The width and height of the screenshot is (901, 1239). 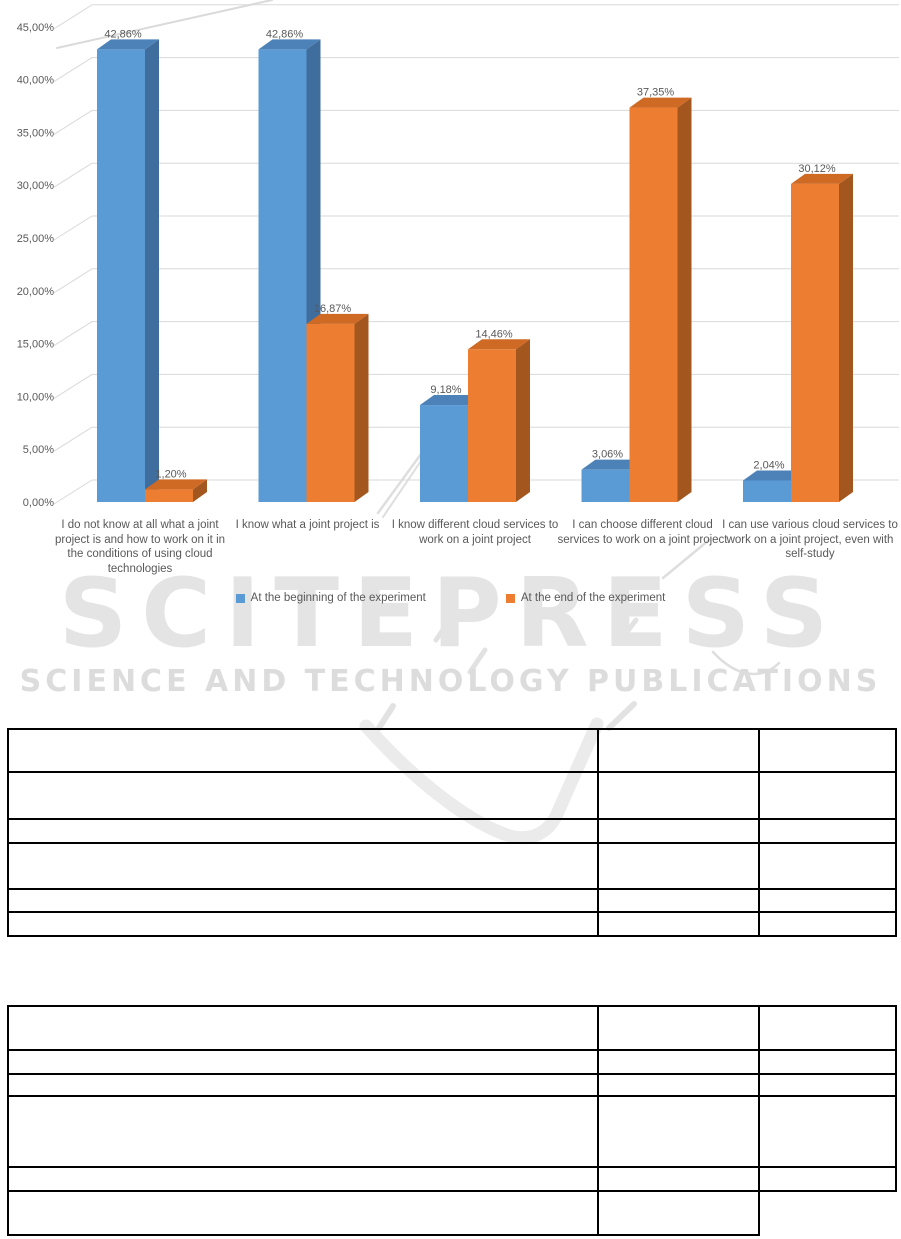 I want to click on svg-text: 40,00%, so click(x=36, y=81).